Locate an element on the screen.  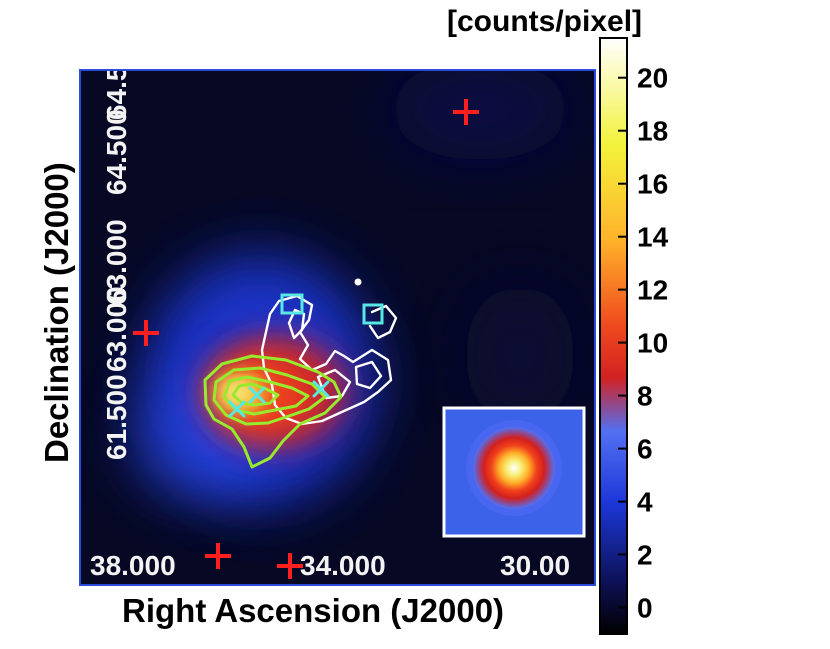
x-tick-label-3: 30.00 is located at coordinates (535, 565).